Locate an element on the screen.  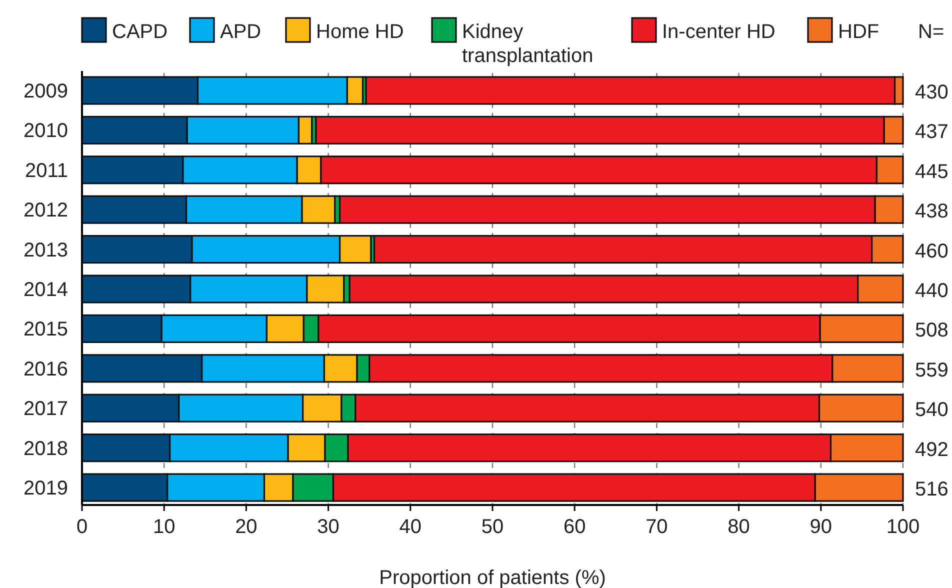
text: 540 is located at coordinates (931, 410).